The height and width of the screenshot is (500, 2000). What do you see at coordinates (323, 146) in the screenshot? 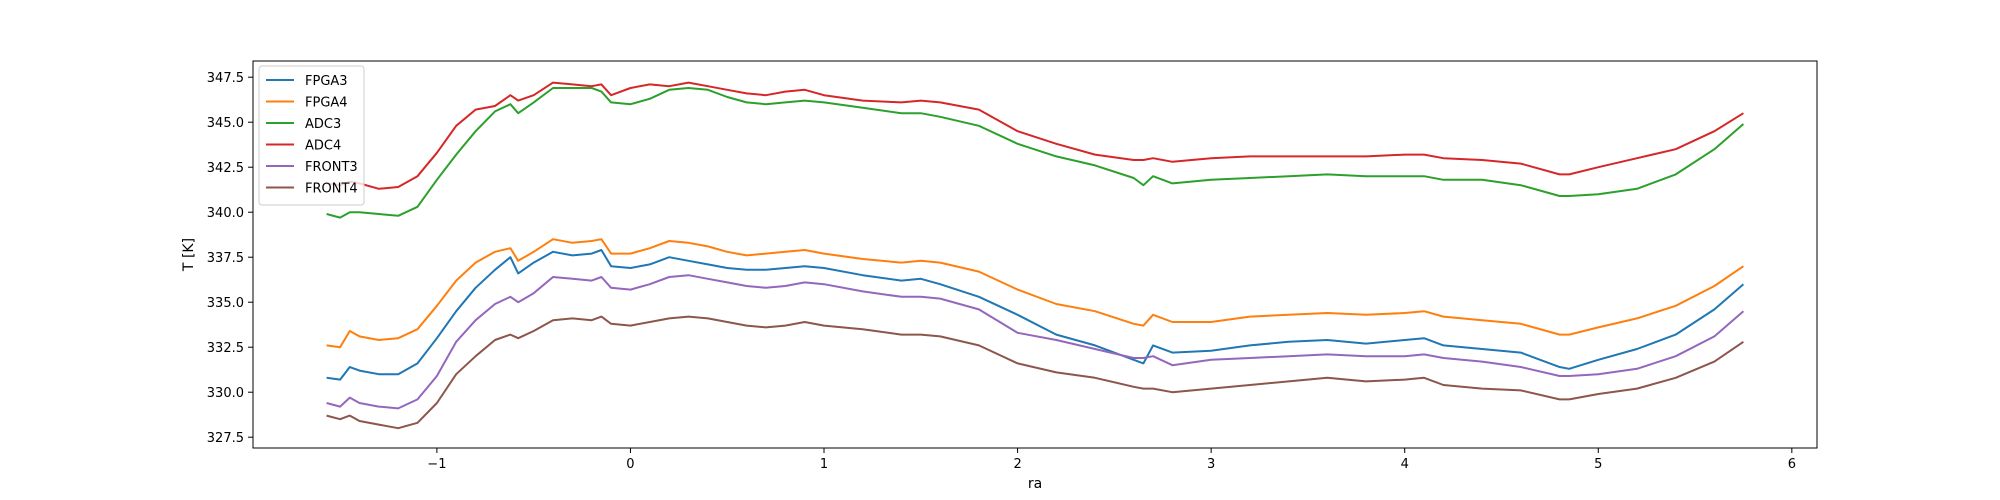
I see `legend-label: ADC4` at bounding box center [323, 146].